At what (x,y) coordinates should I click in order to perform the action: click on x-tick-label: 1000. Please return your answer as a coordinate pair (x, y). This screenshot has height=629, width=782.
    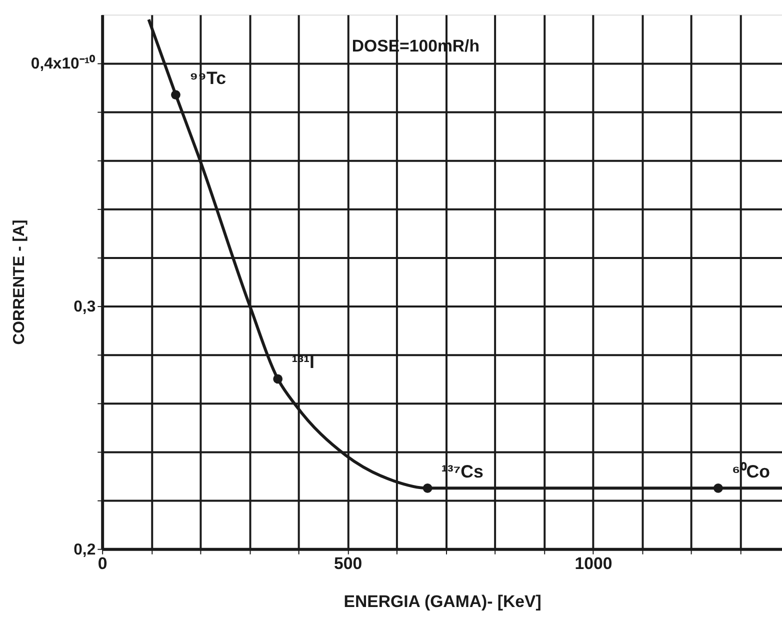
    Looking at the image, I should click on (593, 564).